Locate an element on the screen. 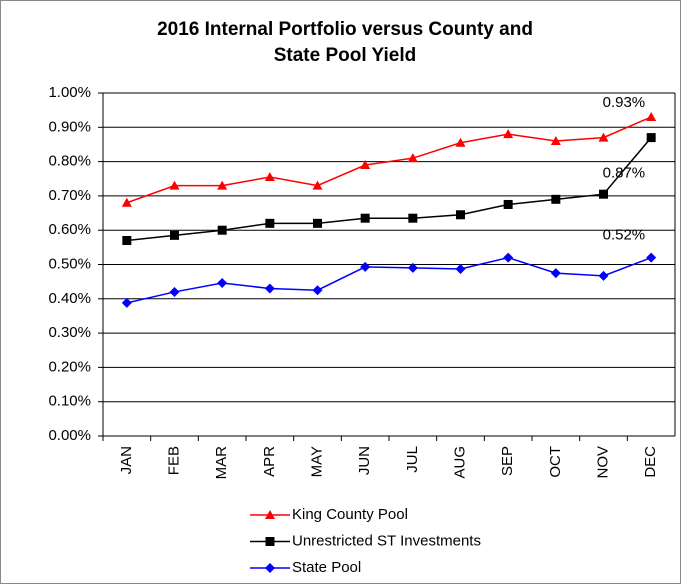 The width and height of the screenshot is (681, 584). x-tick-label: DEC is located at coordinates (650, 462).